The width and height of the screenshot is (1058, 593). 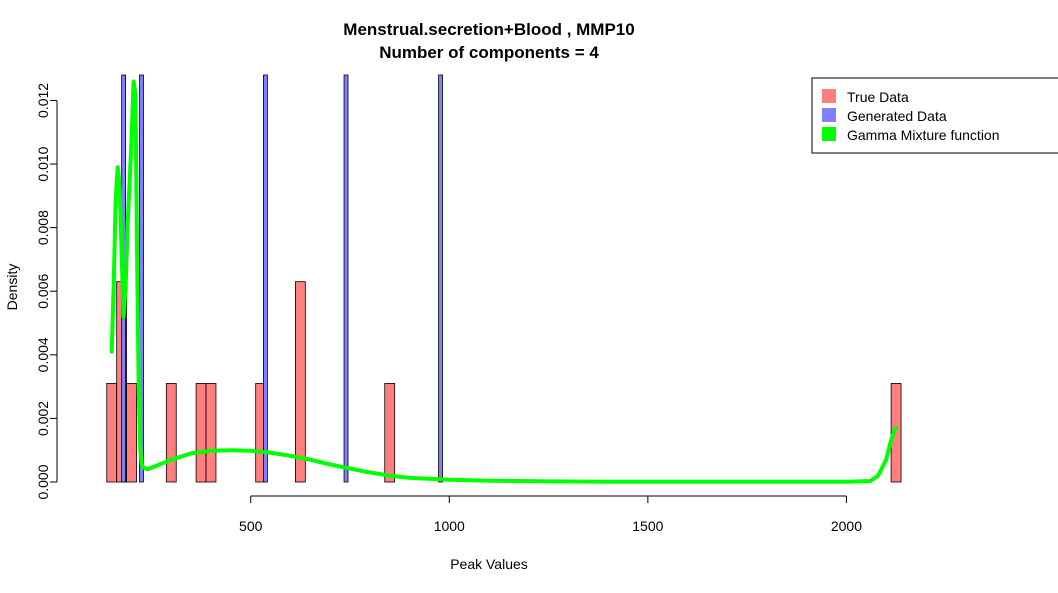 What do you see at coordinates (829, 96) in the screenshot?
I see `legend-swatch-true-data` at bounding box center [829, 96].